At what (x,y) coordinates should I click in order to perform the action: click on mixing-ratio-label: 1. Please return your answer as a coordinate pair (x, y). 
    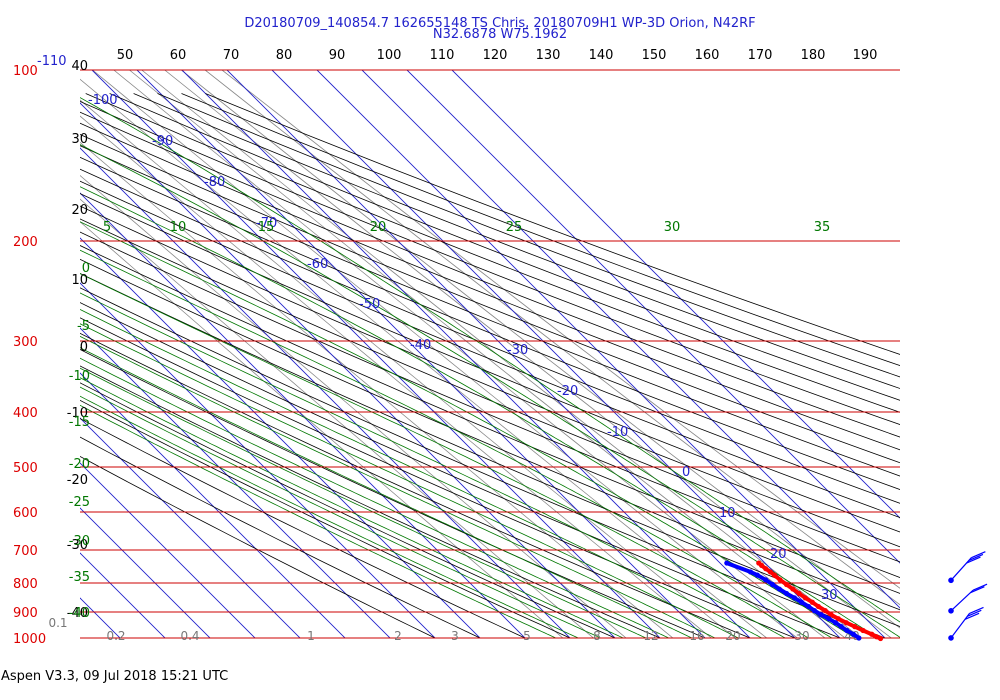
    Looking at the image, I should click on (311, 636).